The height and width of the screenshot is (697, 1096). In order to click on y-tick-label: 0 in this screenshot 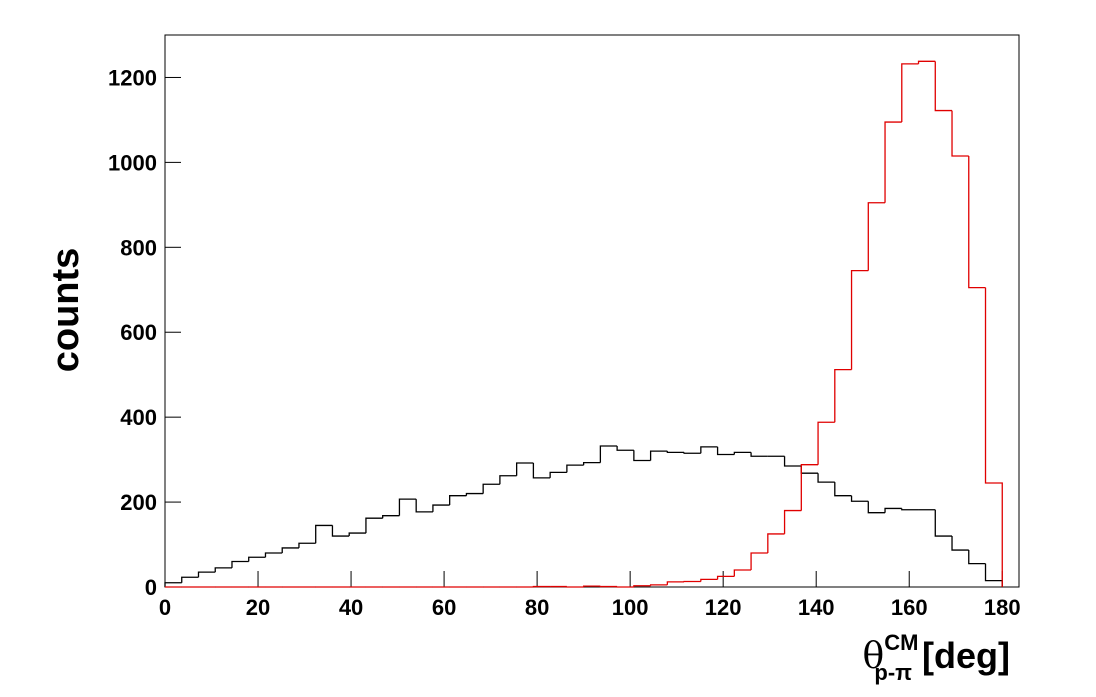, I will do `click(151, 587)`.